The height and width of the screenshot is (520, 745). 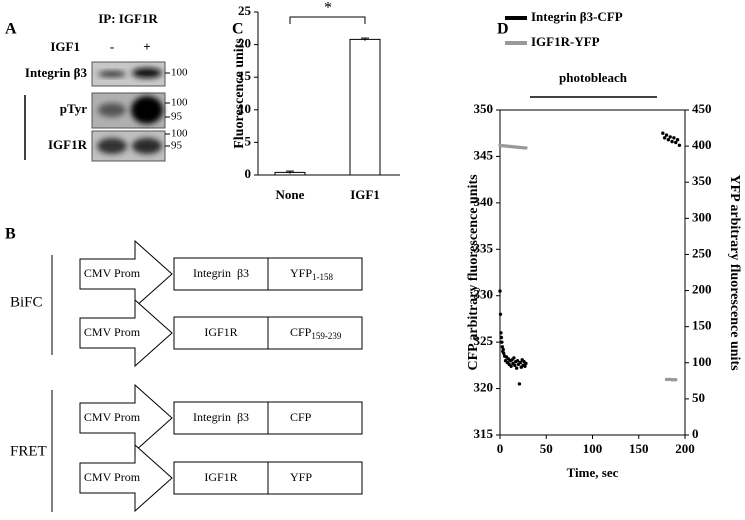 What do you see at coordinates (68, 144) in the screenshot?
I see `blot-label: IGF1R` at bounding box center [68, 144].